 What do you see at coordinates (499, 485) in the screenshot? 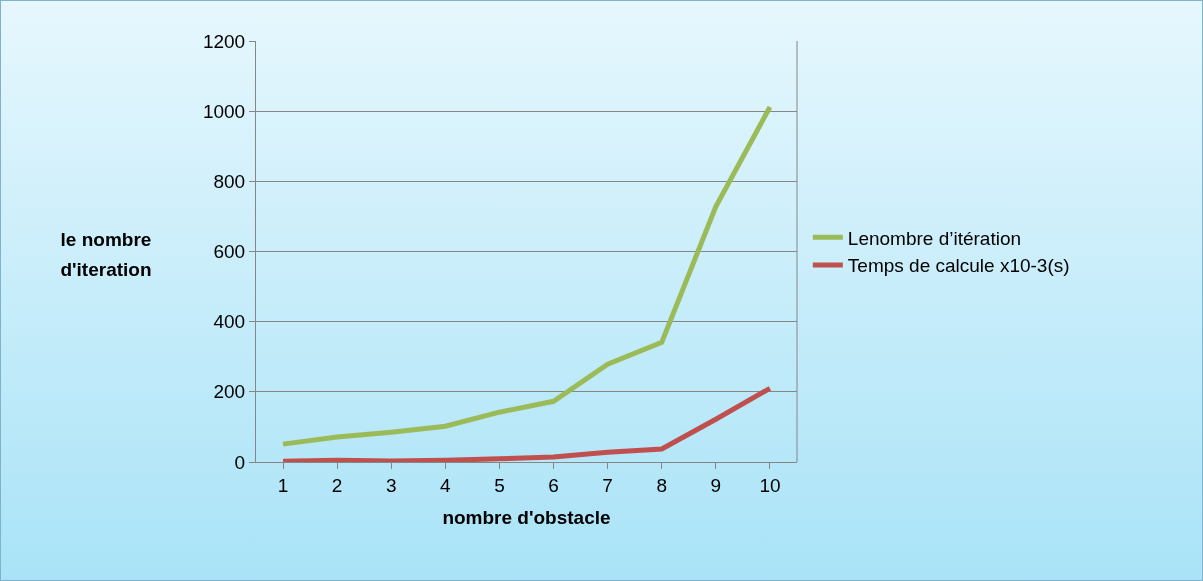
I see `x-tick-label: 5` at bounding box center [499, 485].